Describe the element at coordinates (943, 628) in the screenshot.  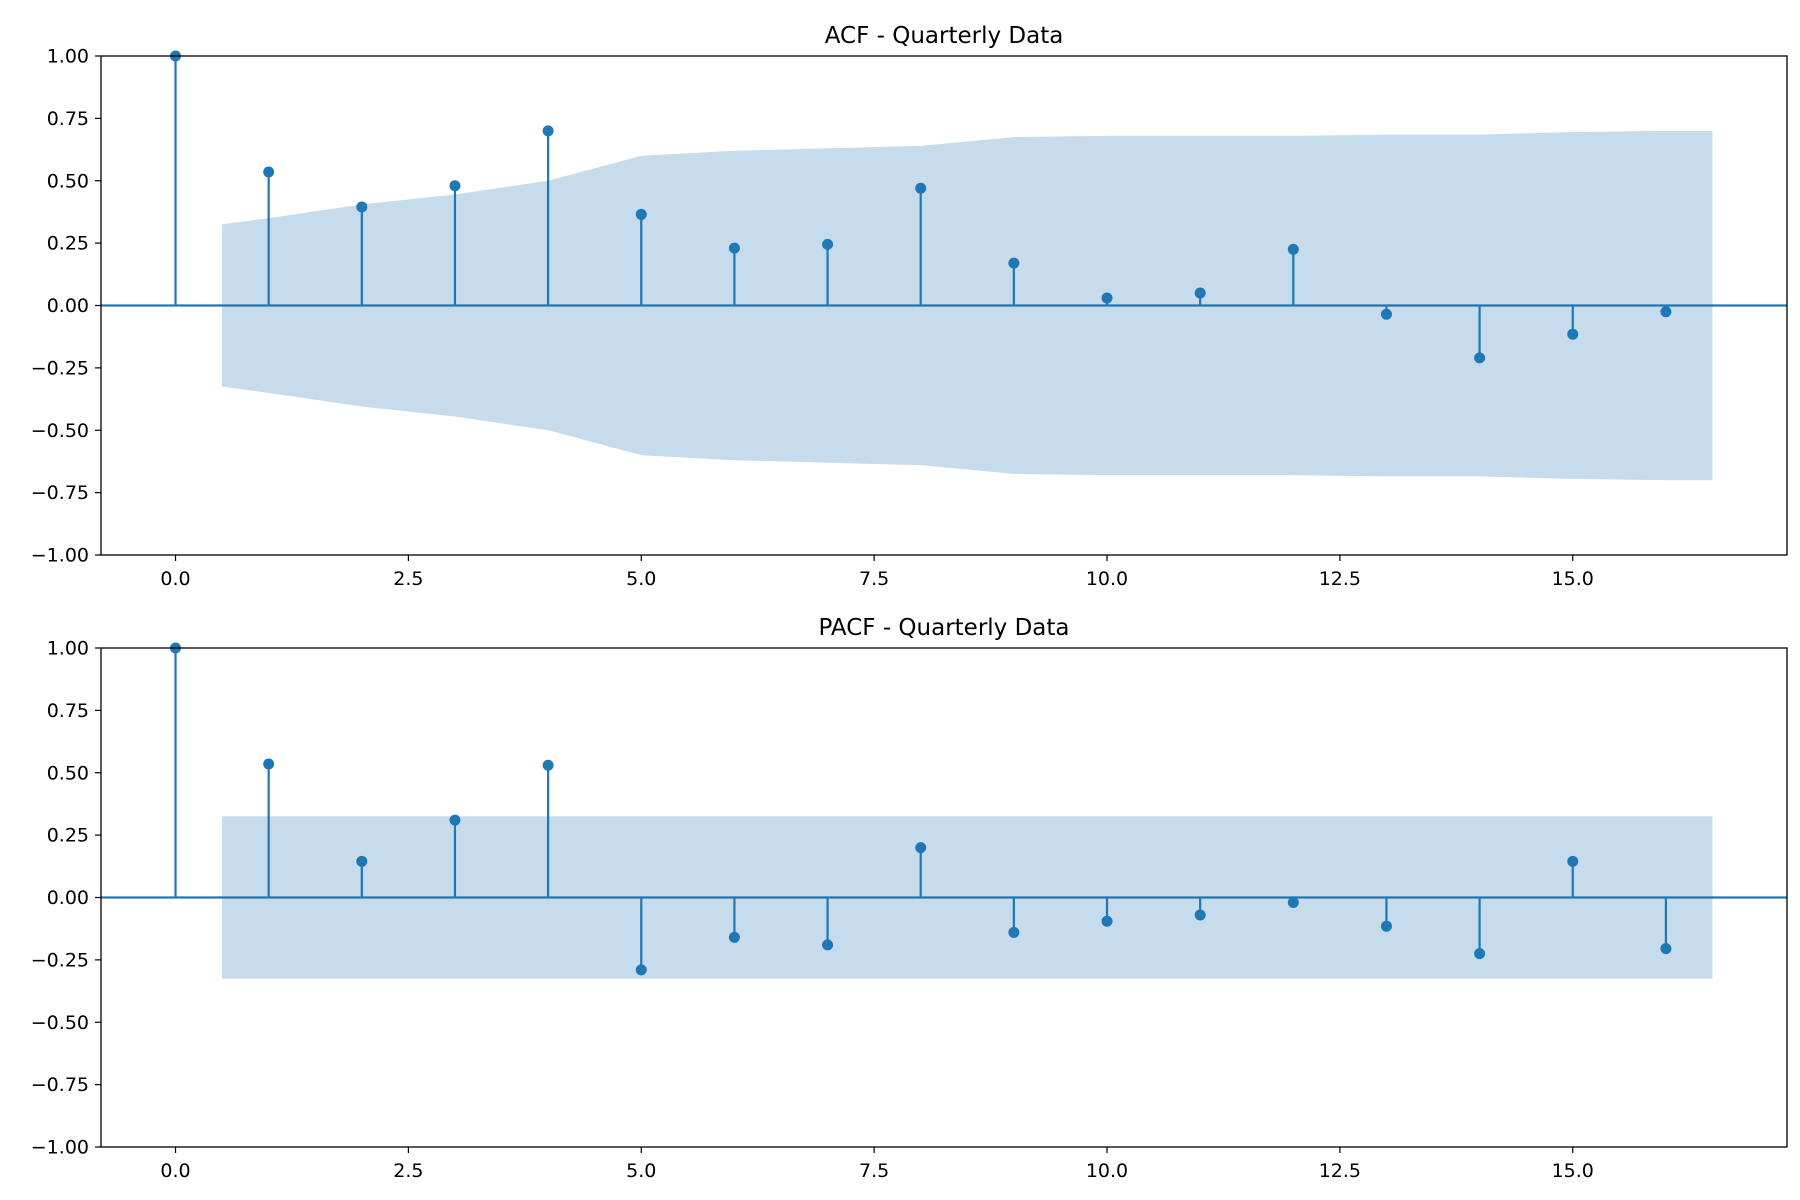
I see `pacf-title: PACF - Quarterly Data` at that location.